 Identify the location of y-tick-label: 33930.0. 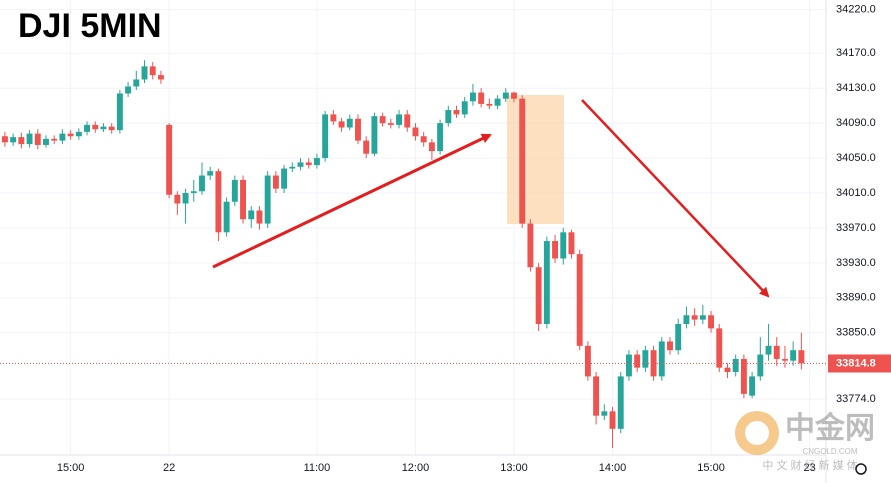
(856, 263).